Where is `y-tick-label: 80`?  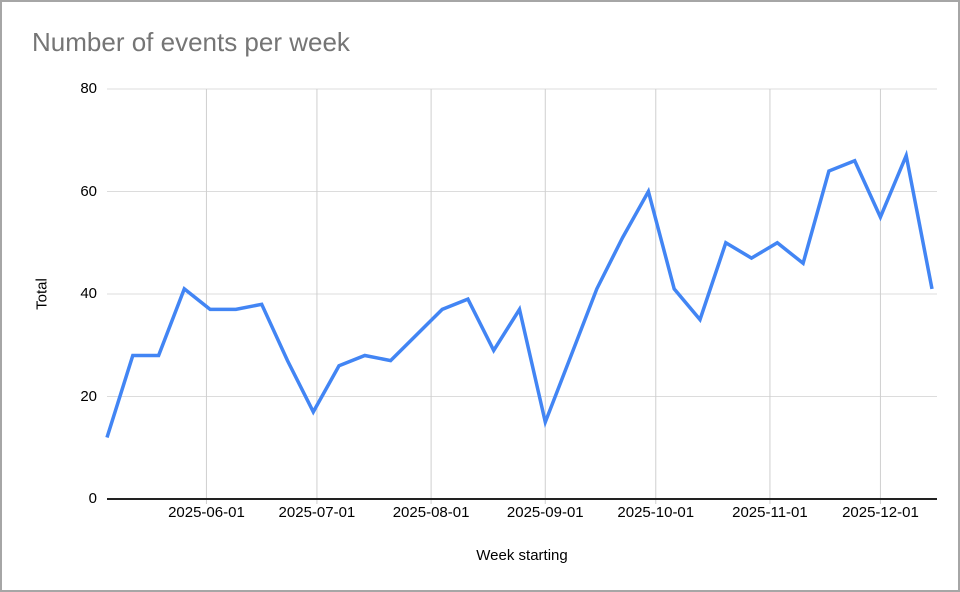 y-tick-label: 80 is located at coordinates (88, 88).